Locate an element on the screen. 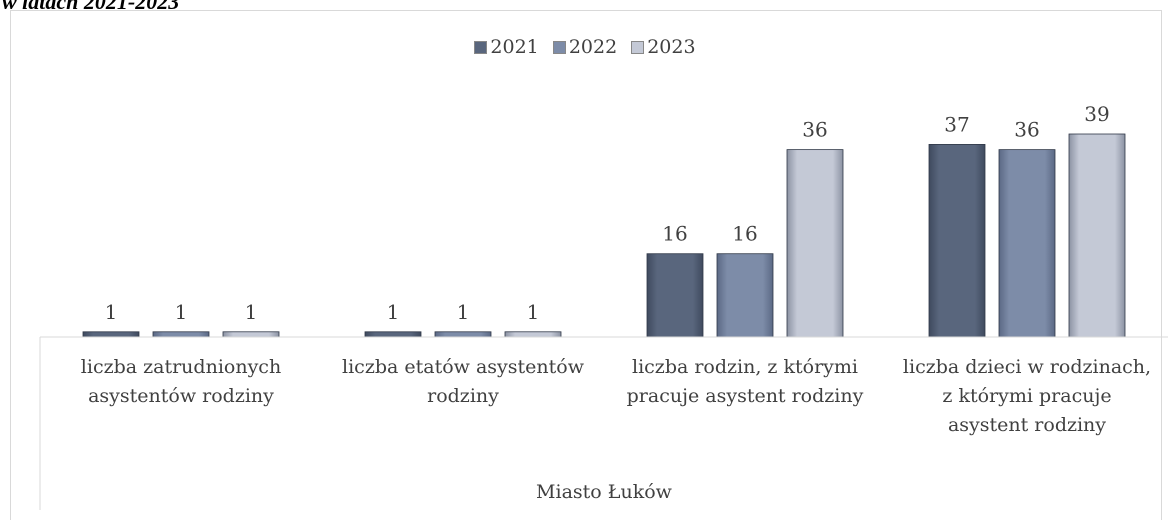 The height and width of the screenshot is (520, 1170). category-label-2-line-1: liczba etatów asystentów is located at coordinates (463, 367).